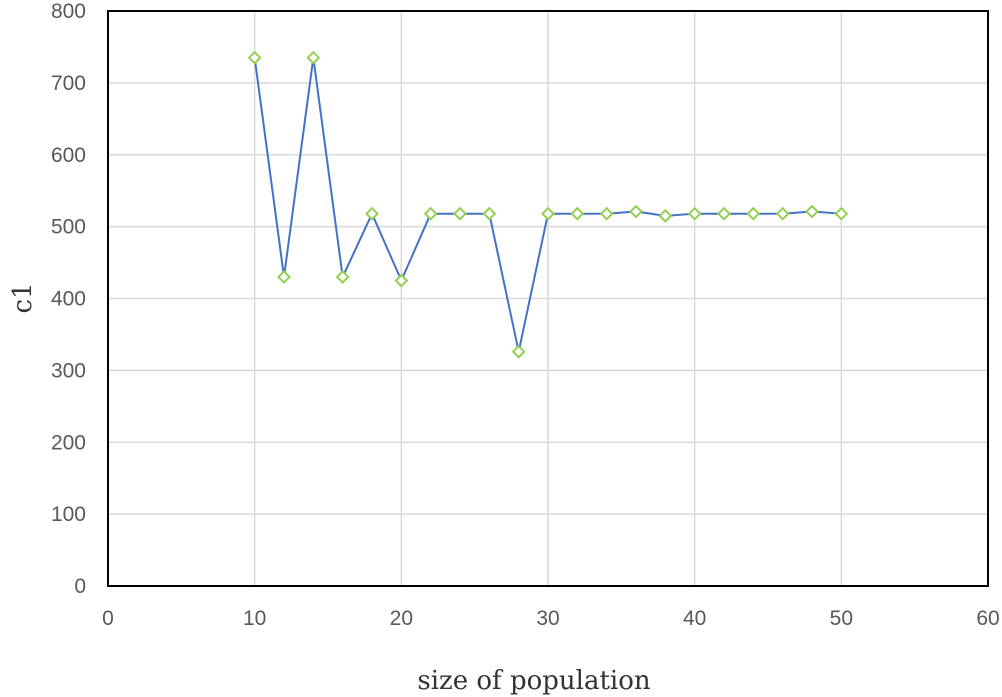 This screenshot has height=697, width=1002. I want to click on x-tick-label: 10, so click(254, 618).